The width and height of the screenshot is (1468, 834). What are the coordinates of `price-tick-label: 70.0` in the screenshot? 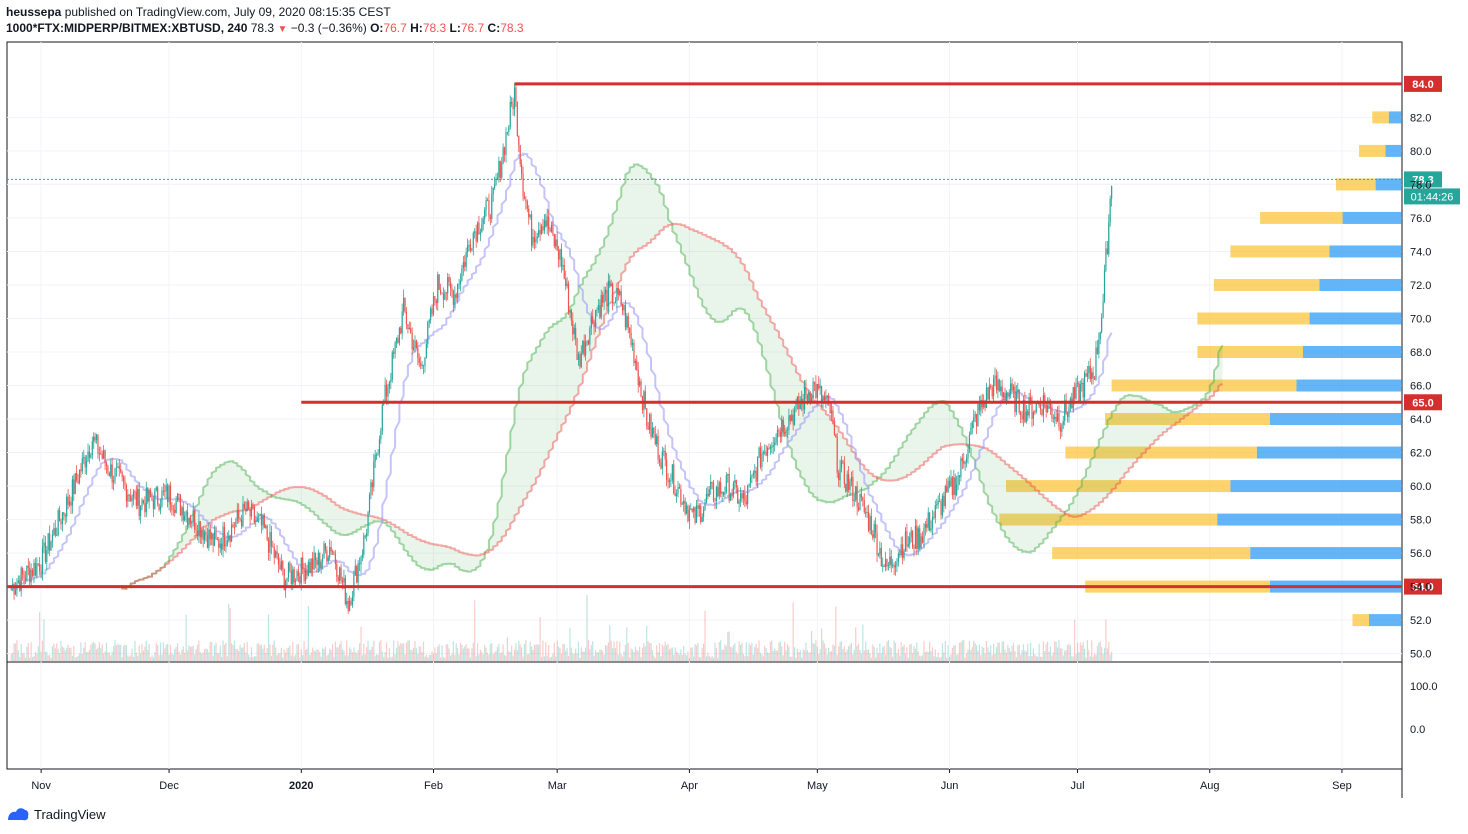 It's located at (1420, 319).